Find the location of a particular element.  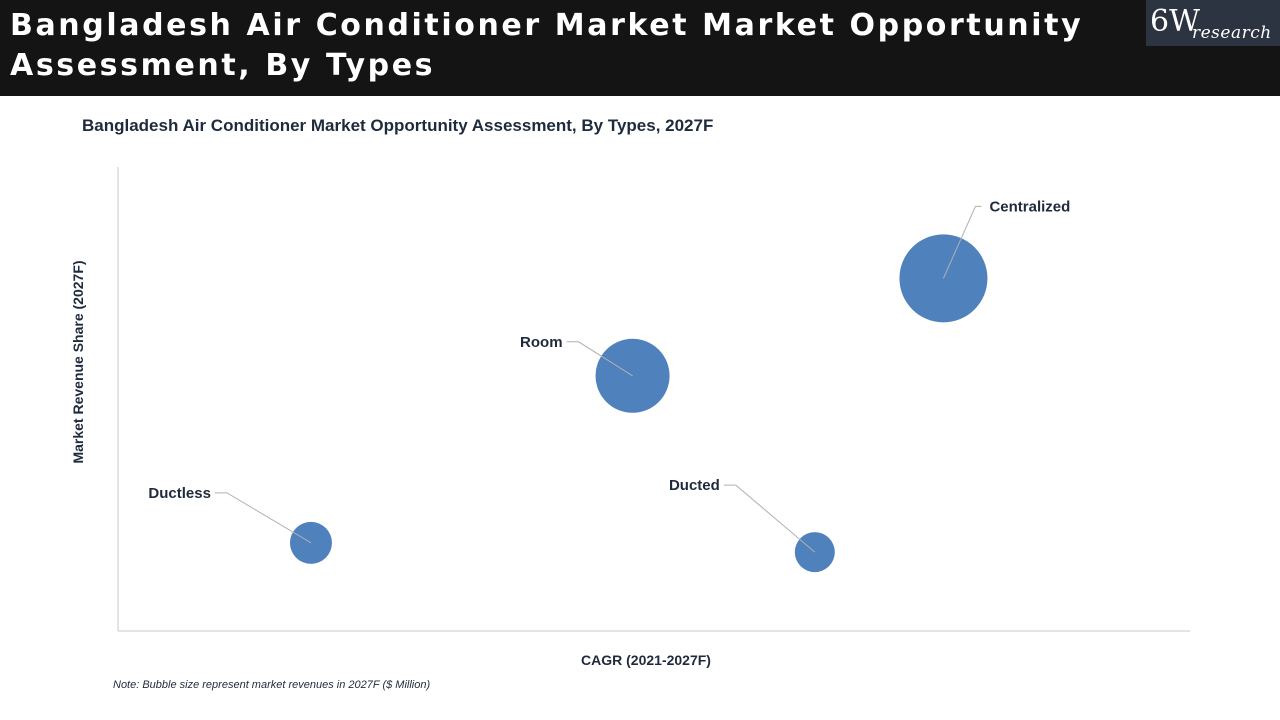

leader-line-ducted is located at coordinates (769, 518).